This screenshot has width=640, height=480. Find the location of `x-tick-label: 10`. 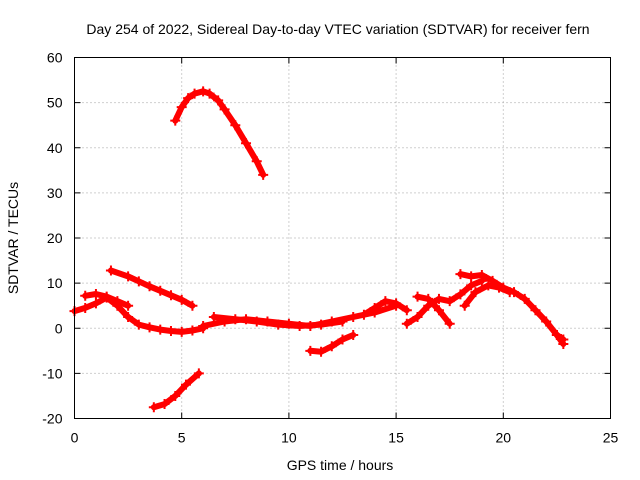

x-tick-label: 10 is located at coordinates (289, 438).